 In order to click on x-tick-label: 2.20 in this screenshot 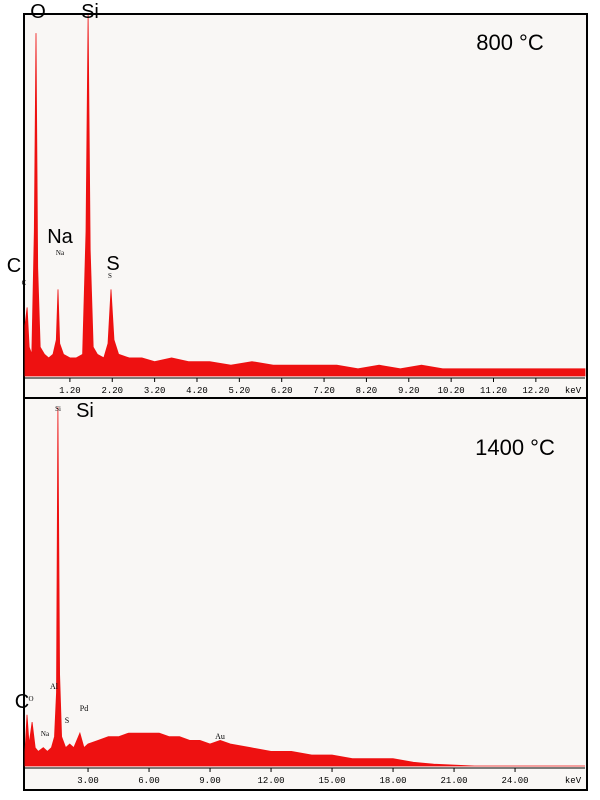, I will do `click(112, 391)`.